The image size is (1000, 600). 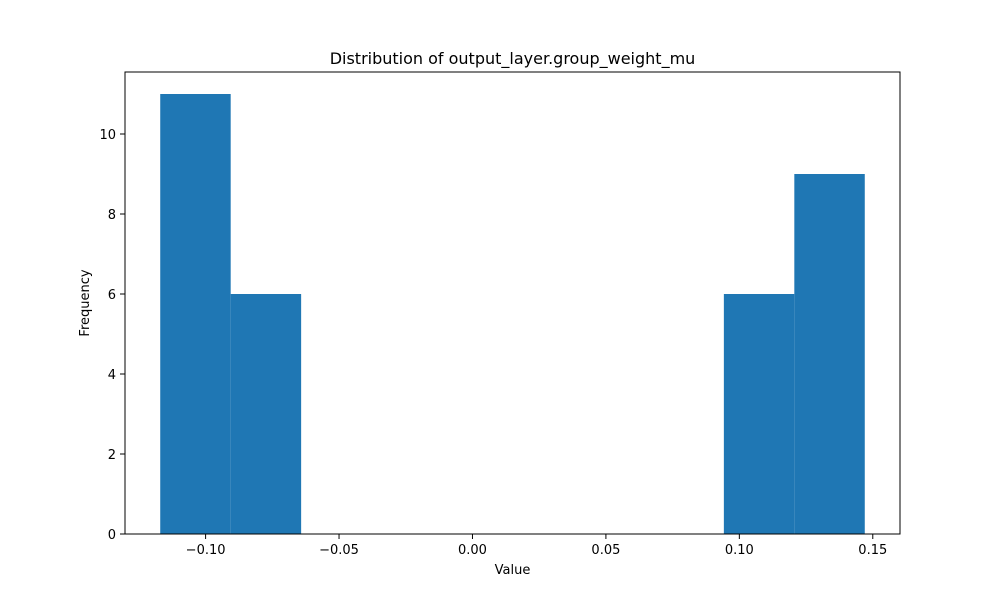 What do you see at coordinates (112, 535) in the screenshot?
I see `y-tick-label: 0` at bounding box center [112, 535].